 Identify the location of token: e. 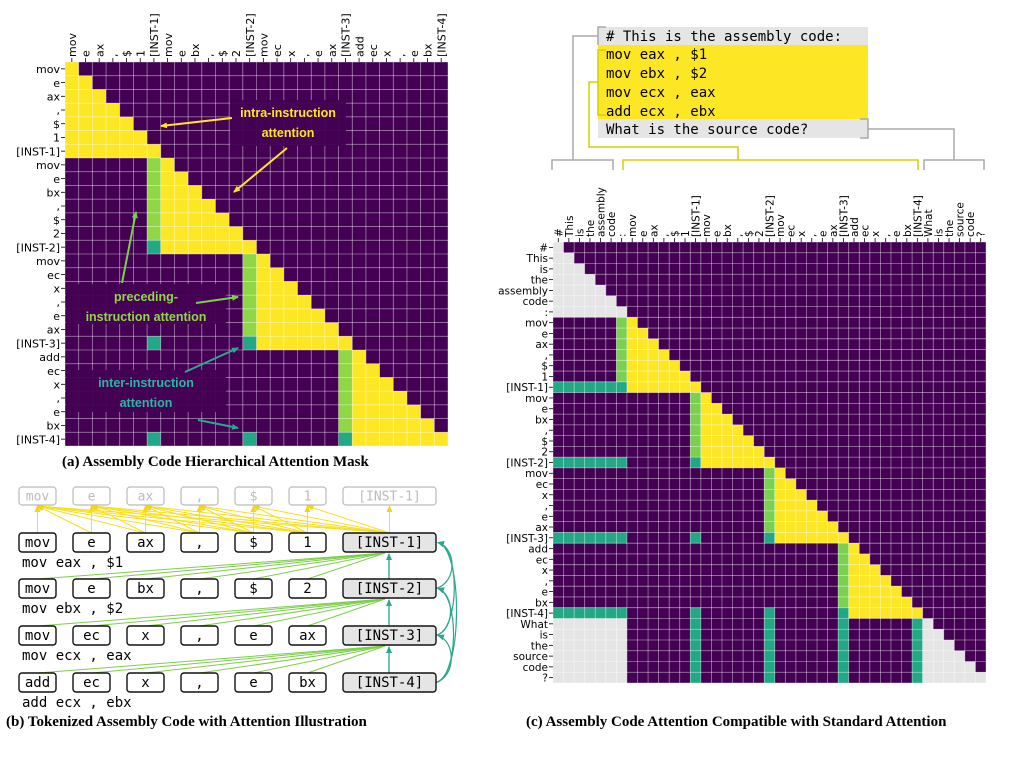
(91, 542).